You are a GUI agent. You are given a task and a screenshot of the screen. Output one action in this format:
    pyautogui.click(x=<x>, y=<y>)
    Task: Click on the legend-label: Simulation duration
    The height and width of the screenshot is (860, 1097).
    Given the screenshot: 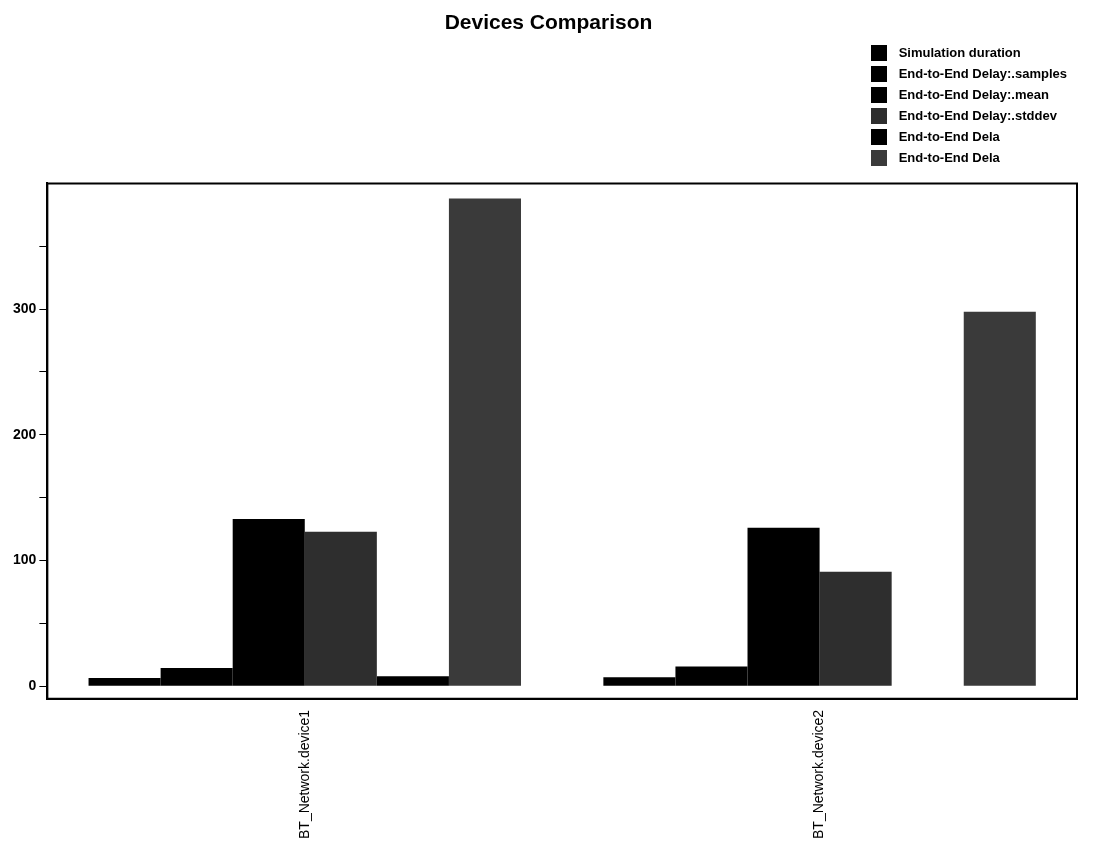 What is the action you would take?
    pyautogui.click(x=959, y=52)
    